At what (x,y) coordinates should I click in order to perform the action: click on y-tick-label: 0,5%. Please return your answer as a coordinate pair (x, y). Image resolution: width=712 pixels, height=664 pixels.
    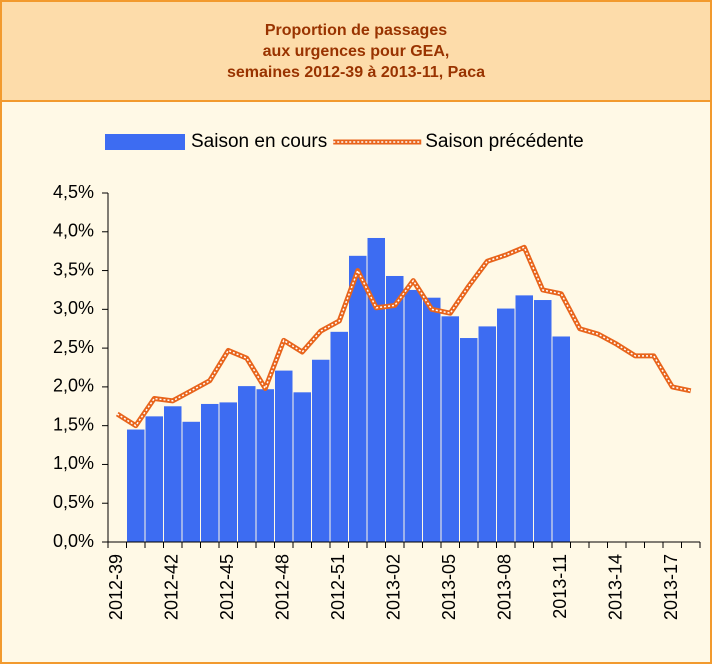
    Looking at the image, I should click on (73, 502).